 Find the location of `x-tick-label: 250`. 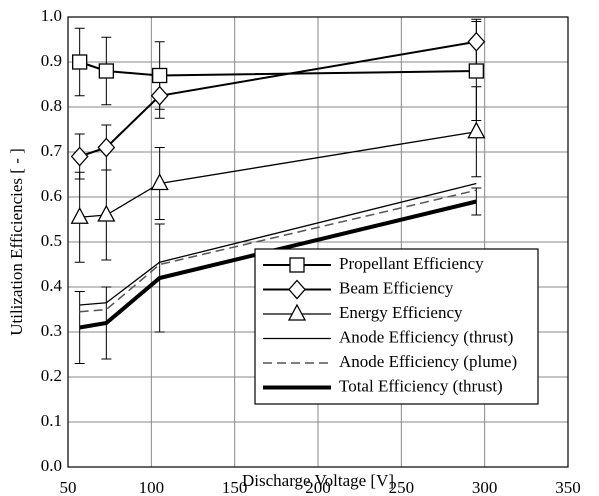

x-tick-label: 250 is located at coordinates (402, 487).